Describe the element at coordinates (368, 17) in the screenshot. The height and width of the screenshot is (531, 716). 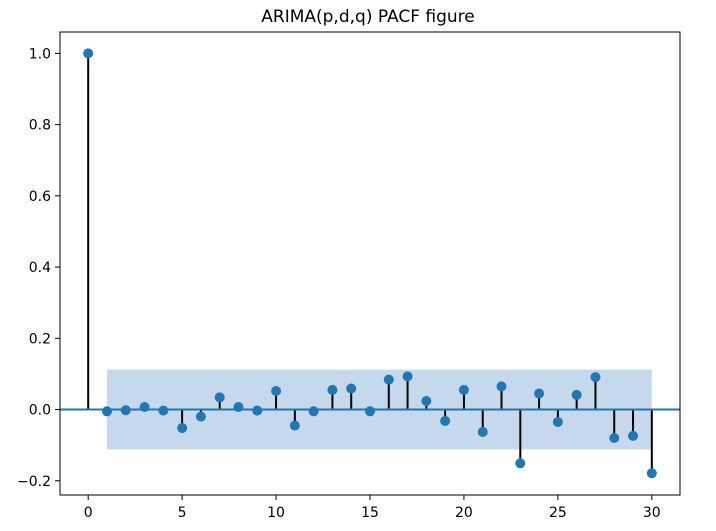
I see `chart-title: ARIMA(p,d,q) PACF figure` at that location.